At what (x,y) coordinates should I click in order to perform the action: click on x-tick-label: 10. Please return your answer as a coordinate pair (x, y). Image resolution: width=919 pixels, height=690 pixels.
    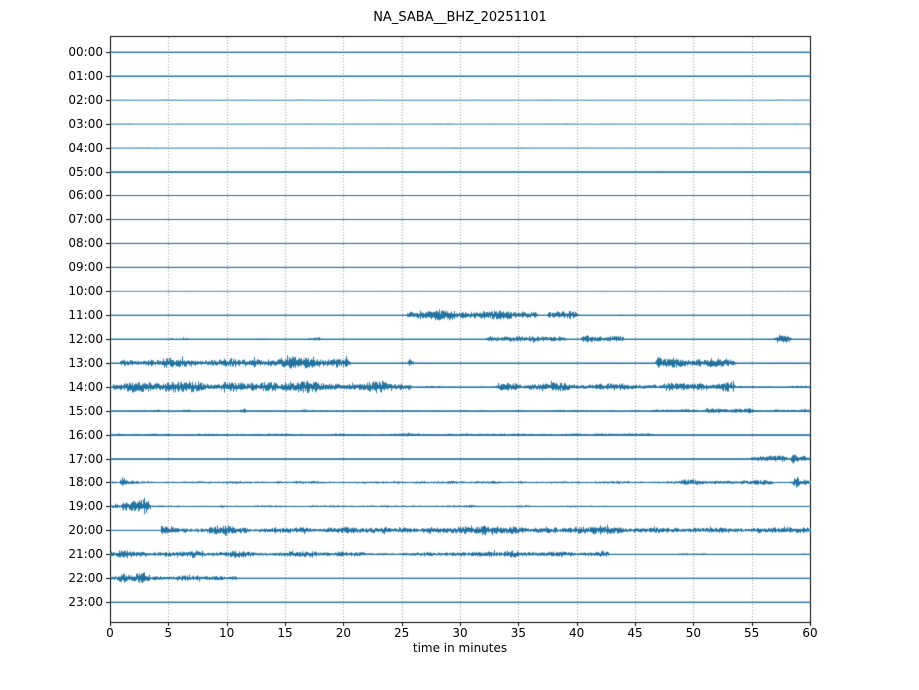
    Looking at the image, I should click on (227, 633).